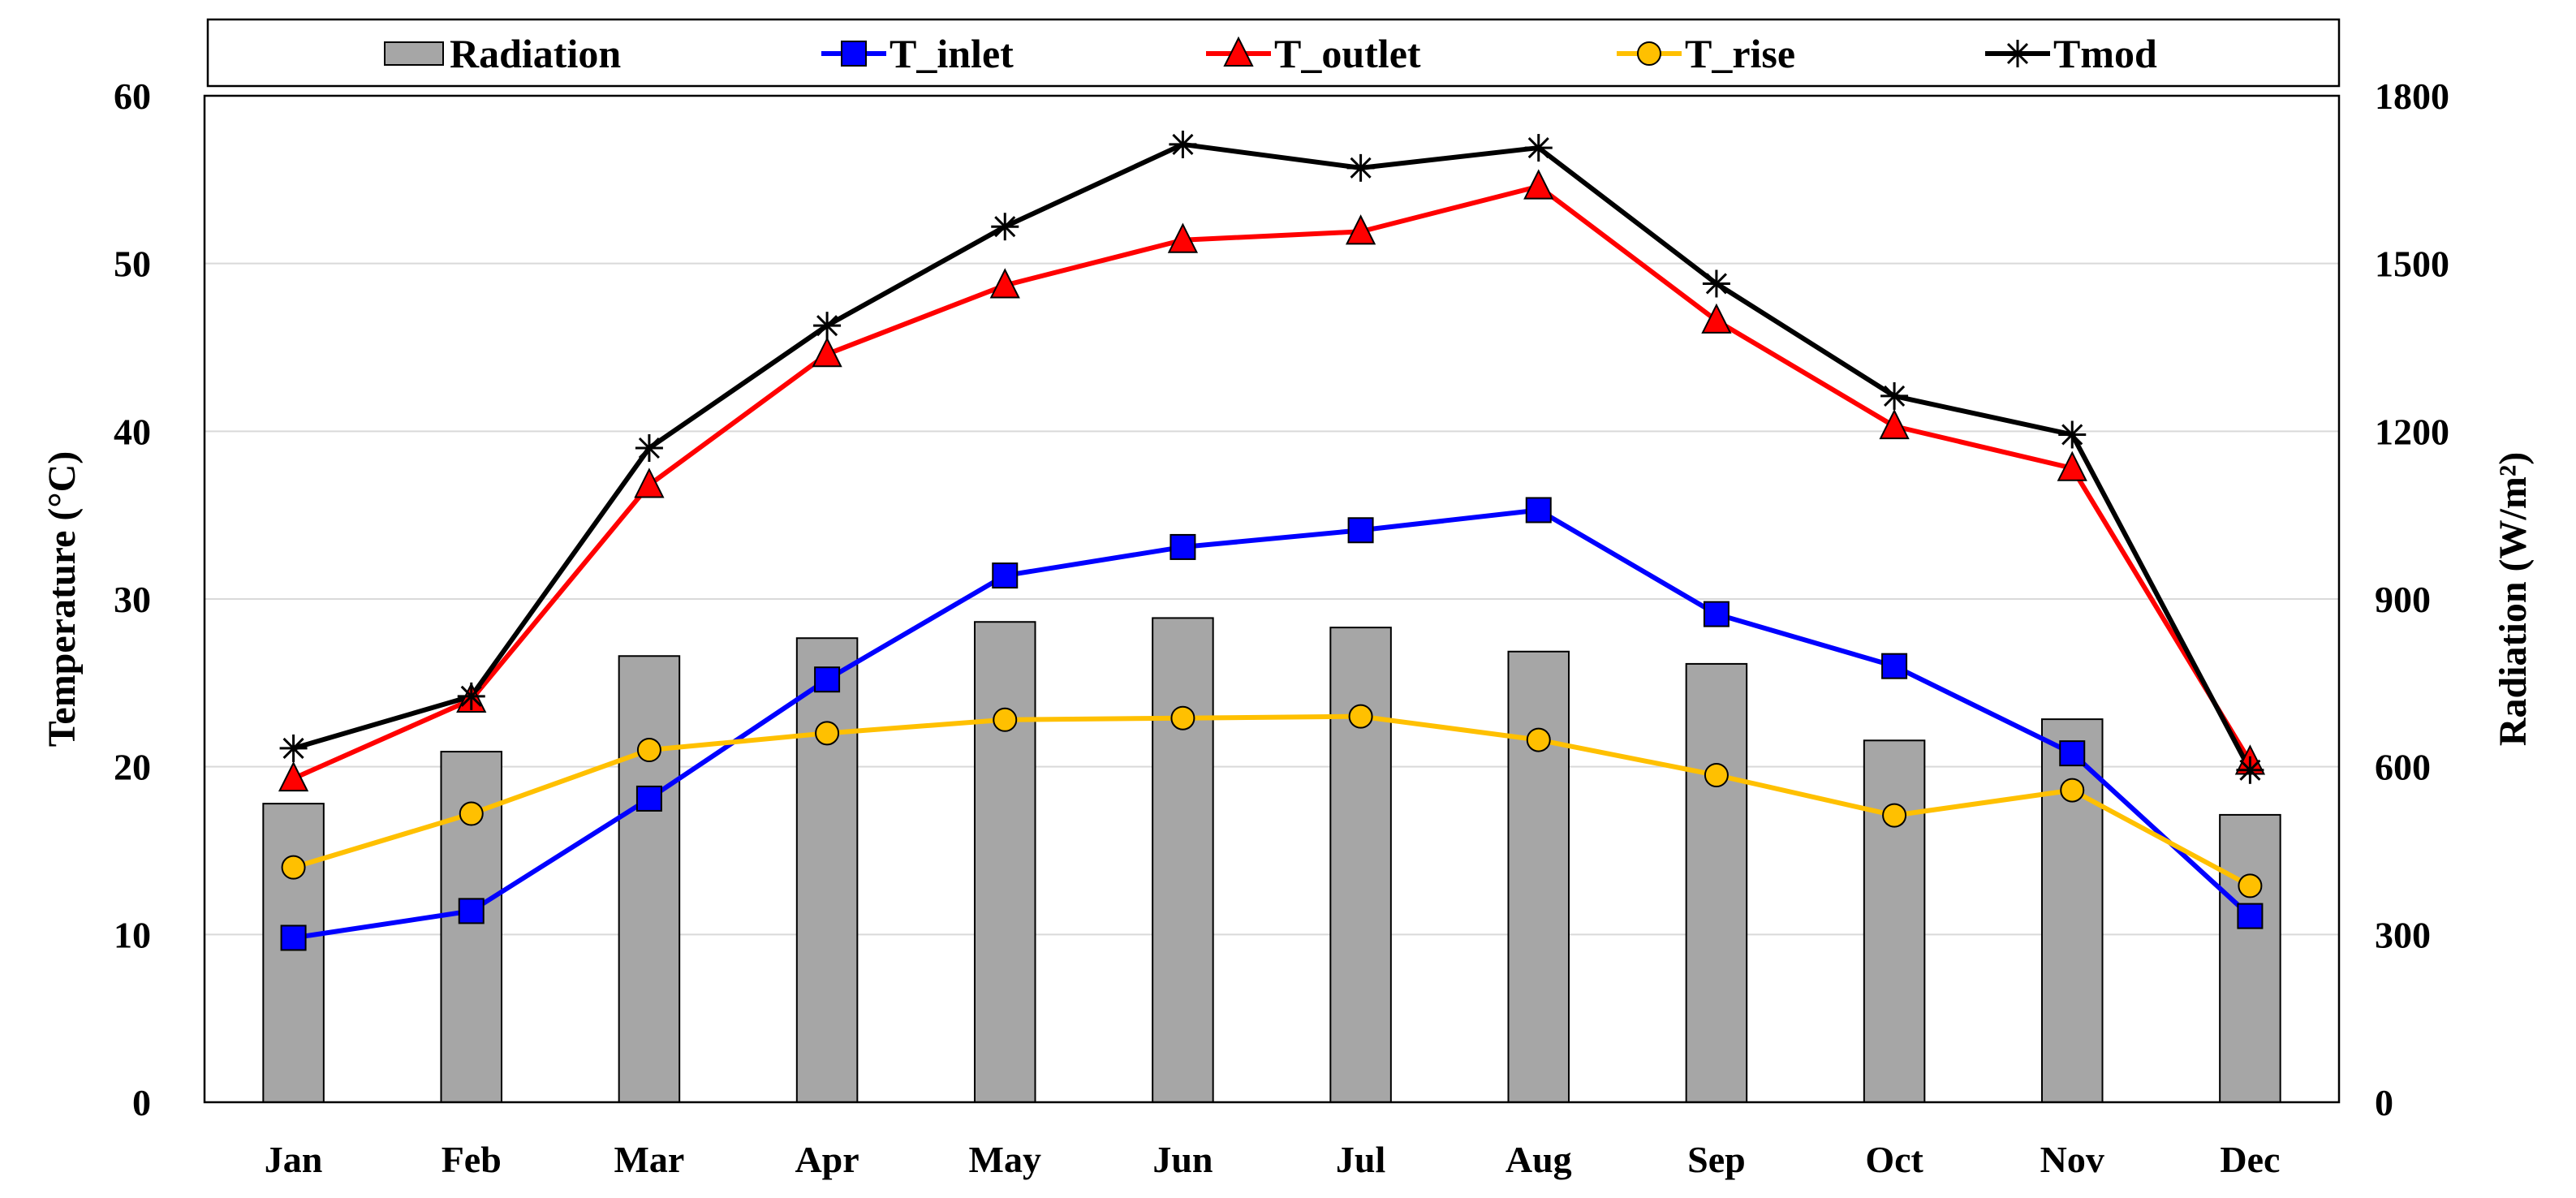 Image resolution: width=2576 pixels, height=1198 pixels. Describe the element at coordinates (1539, 1159) in the screenshot. I see `x-tick-label: Aug` at that location.